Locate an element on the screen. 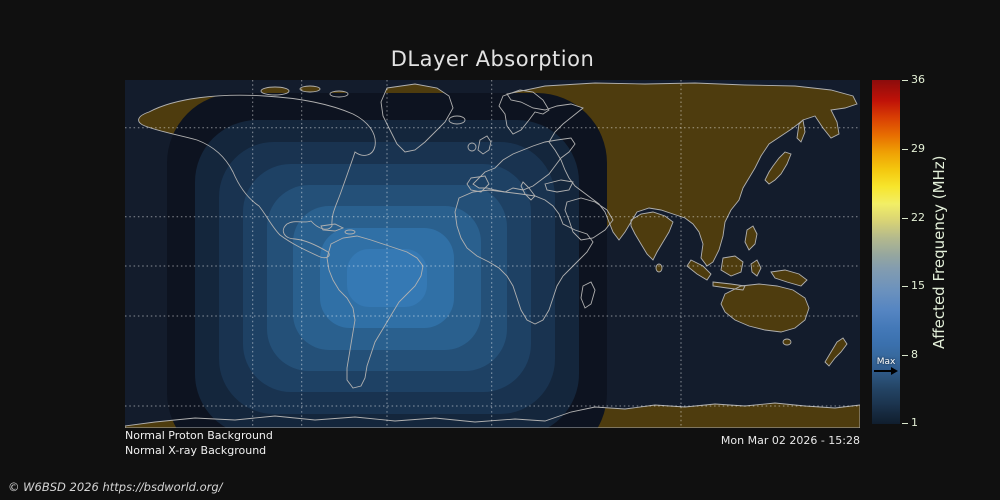  xray-background-status: Normal X-ray Background is located at coordinates (196, 450).